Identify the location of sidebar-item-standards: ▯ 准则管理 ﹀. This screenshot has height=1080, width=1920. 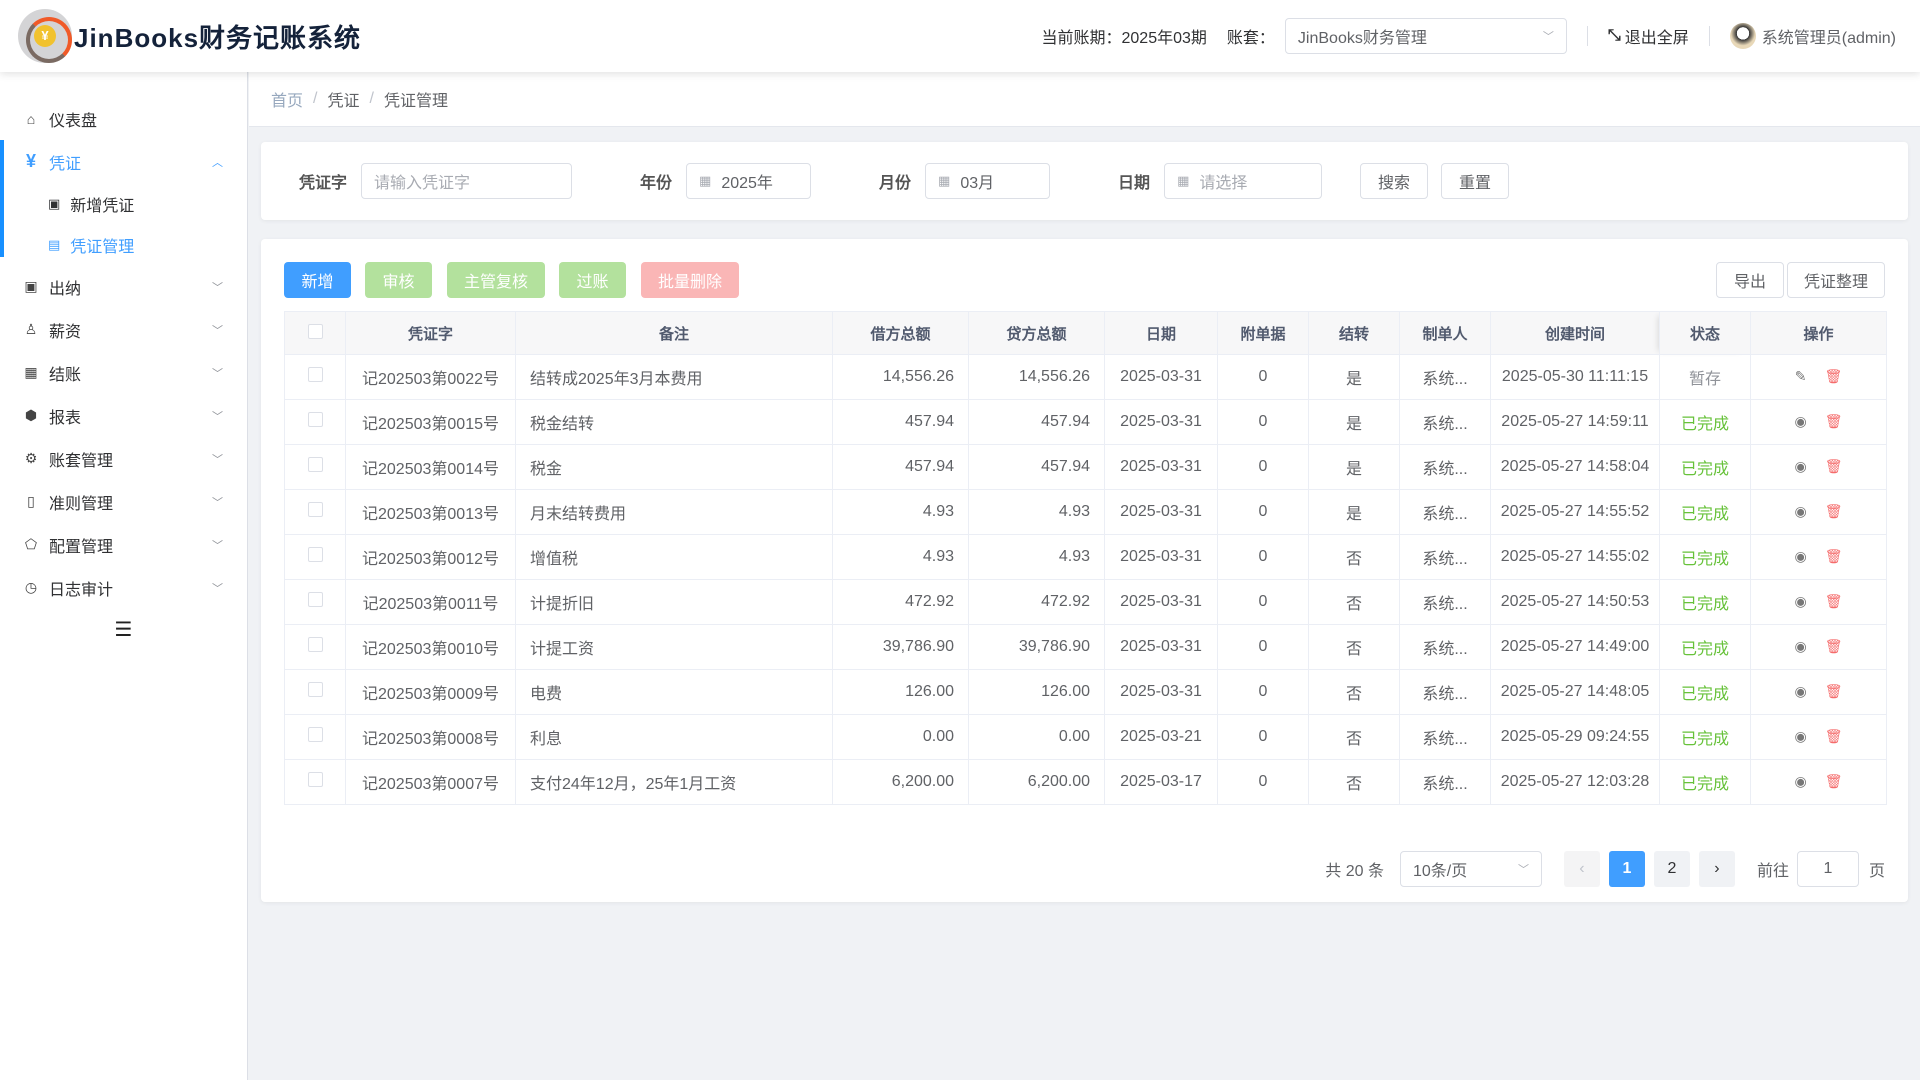
(123, 501).